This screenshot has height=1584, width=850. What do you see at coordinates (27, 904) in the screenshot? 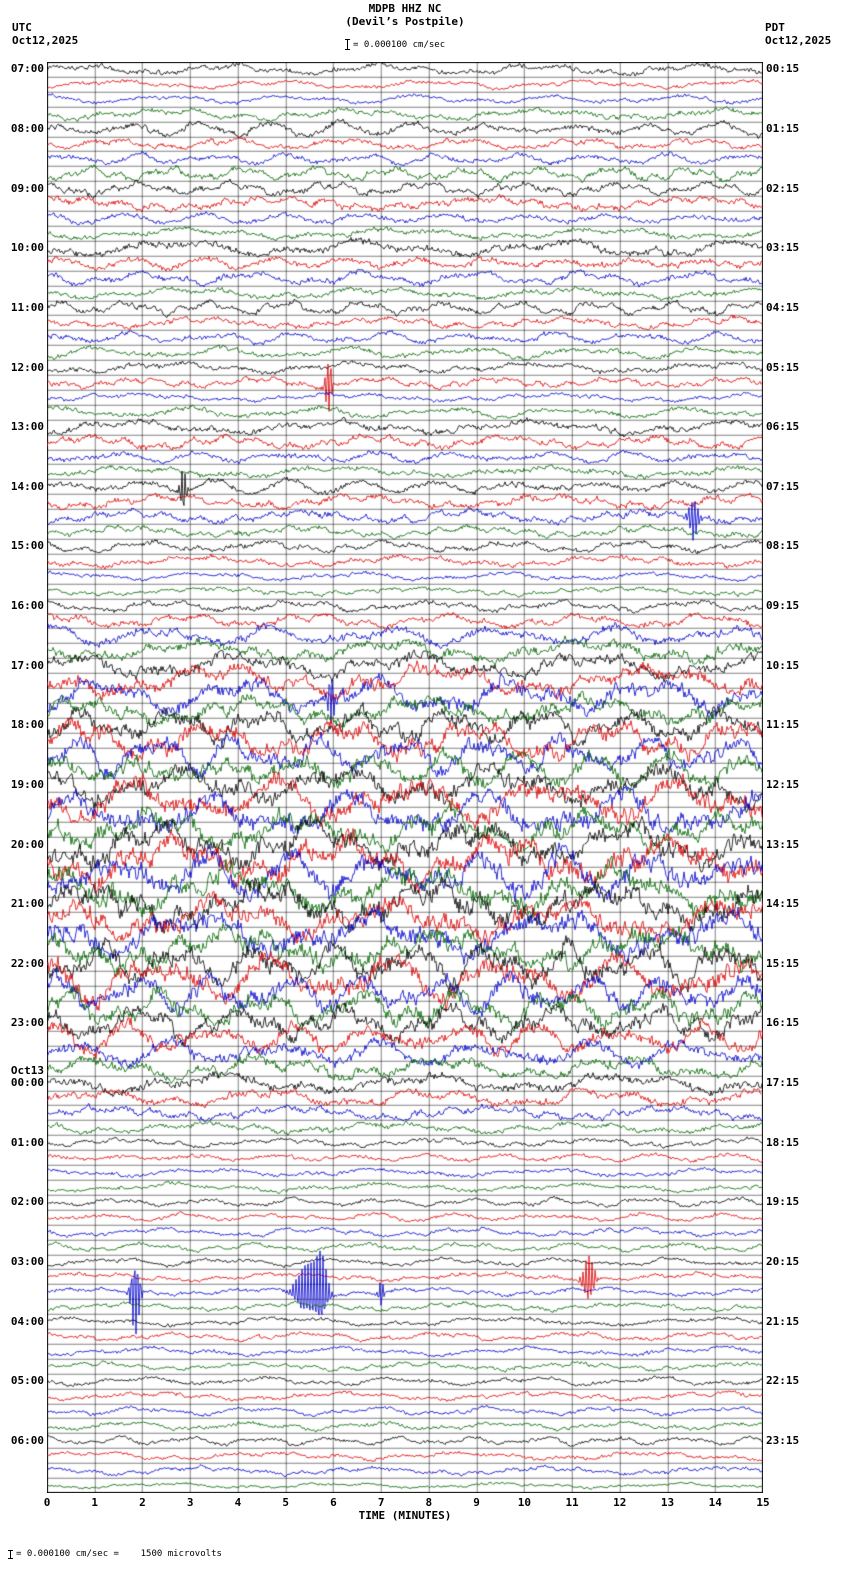
I see `utc-hour-label: 21:00` at bounding box center [27, 904].